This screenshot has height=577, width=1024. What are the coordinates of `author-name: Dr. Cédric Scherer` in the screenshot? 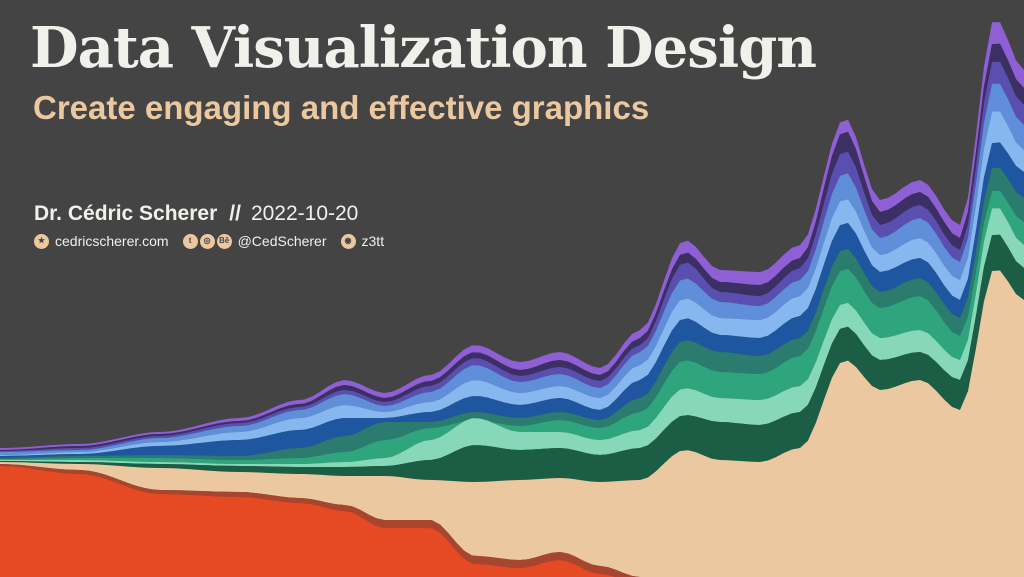 It's located at (126, 213).